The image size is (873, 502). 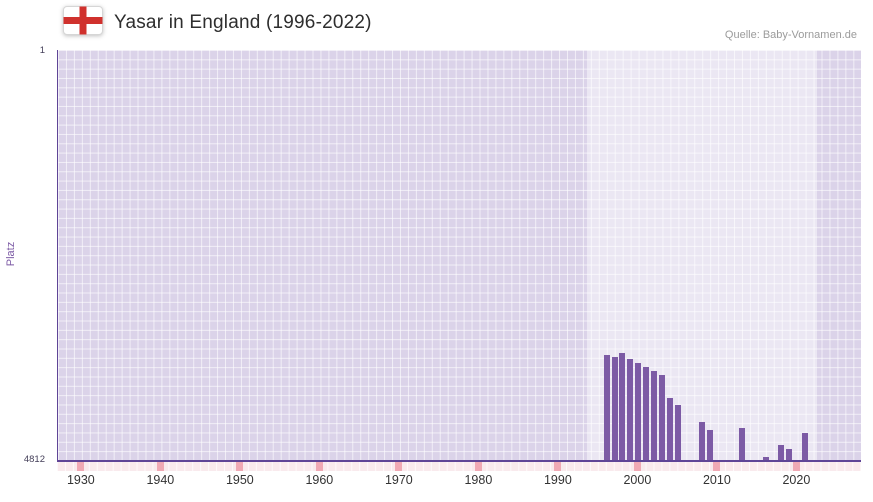 I want to click on bar-2009, so click(x=709, y=445).